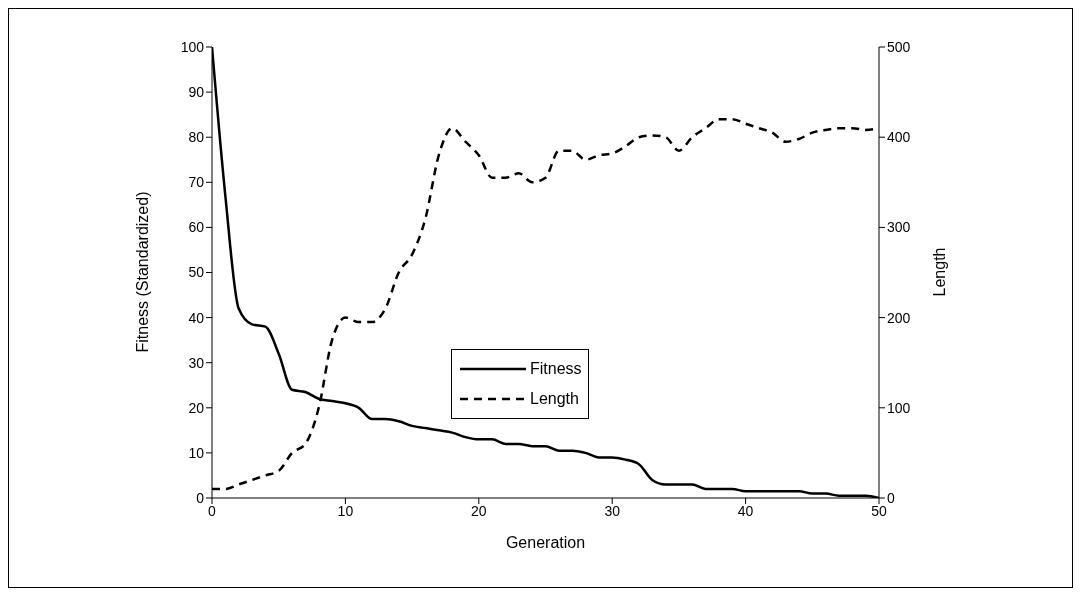  Describe the element at coordinates (196, 272) in the screenshot. I see `y-tick-label: 50` at that location.